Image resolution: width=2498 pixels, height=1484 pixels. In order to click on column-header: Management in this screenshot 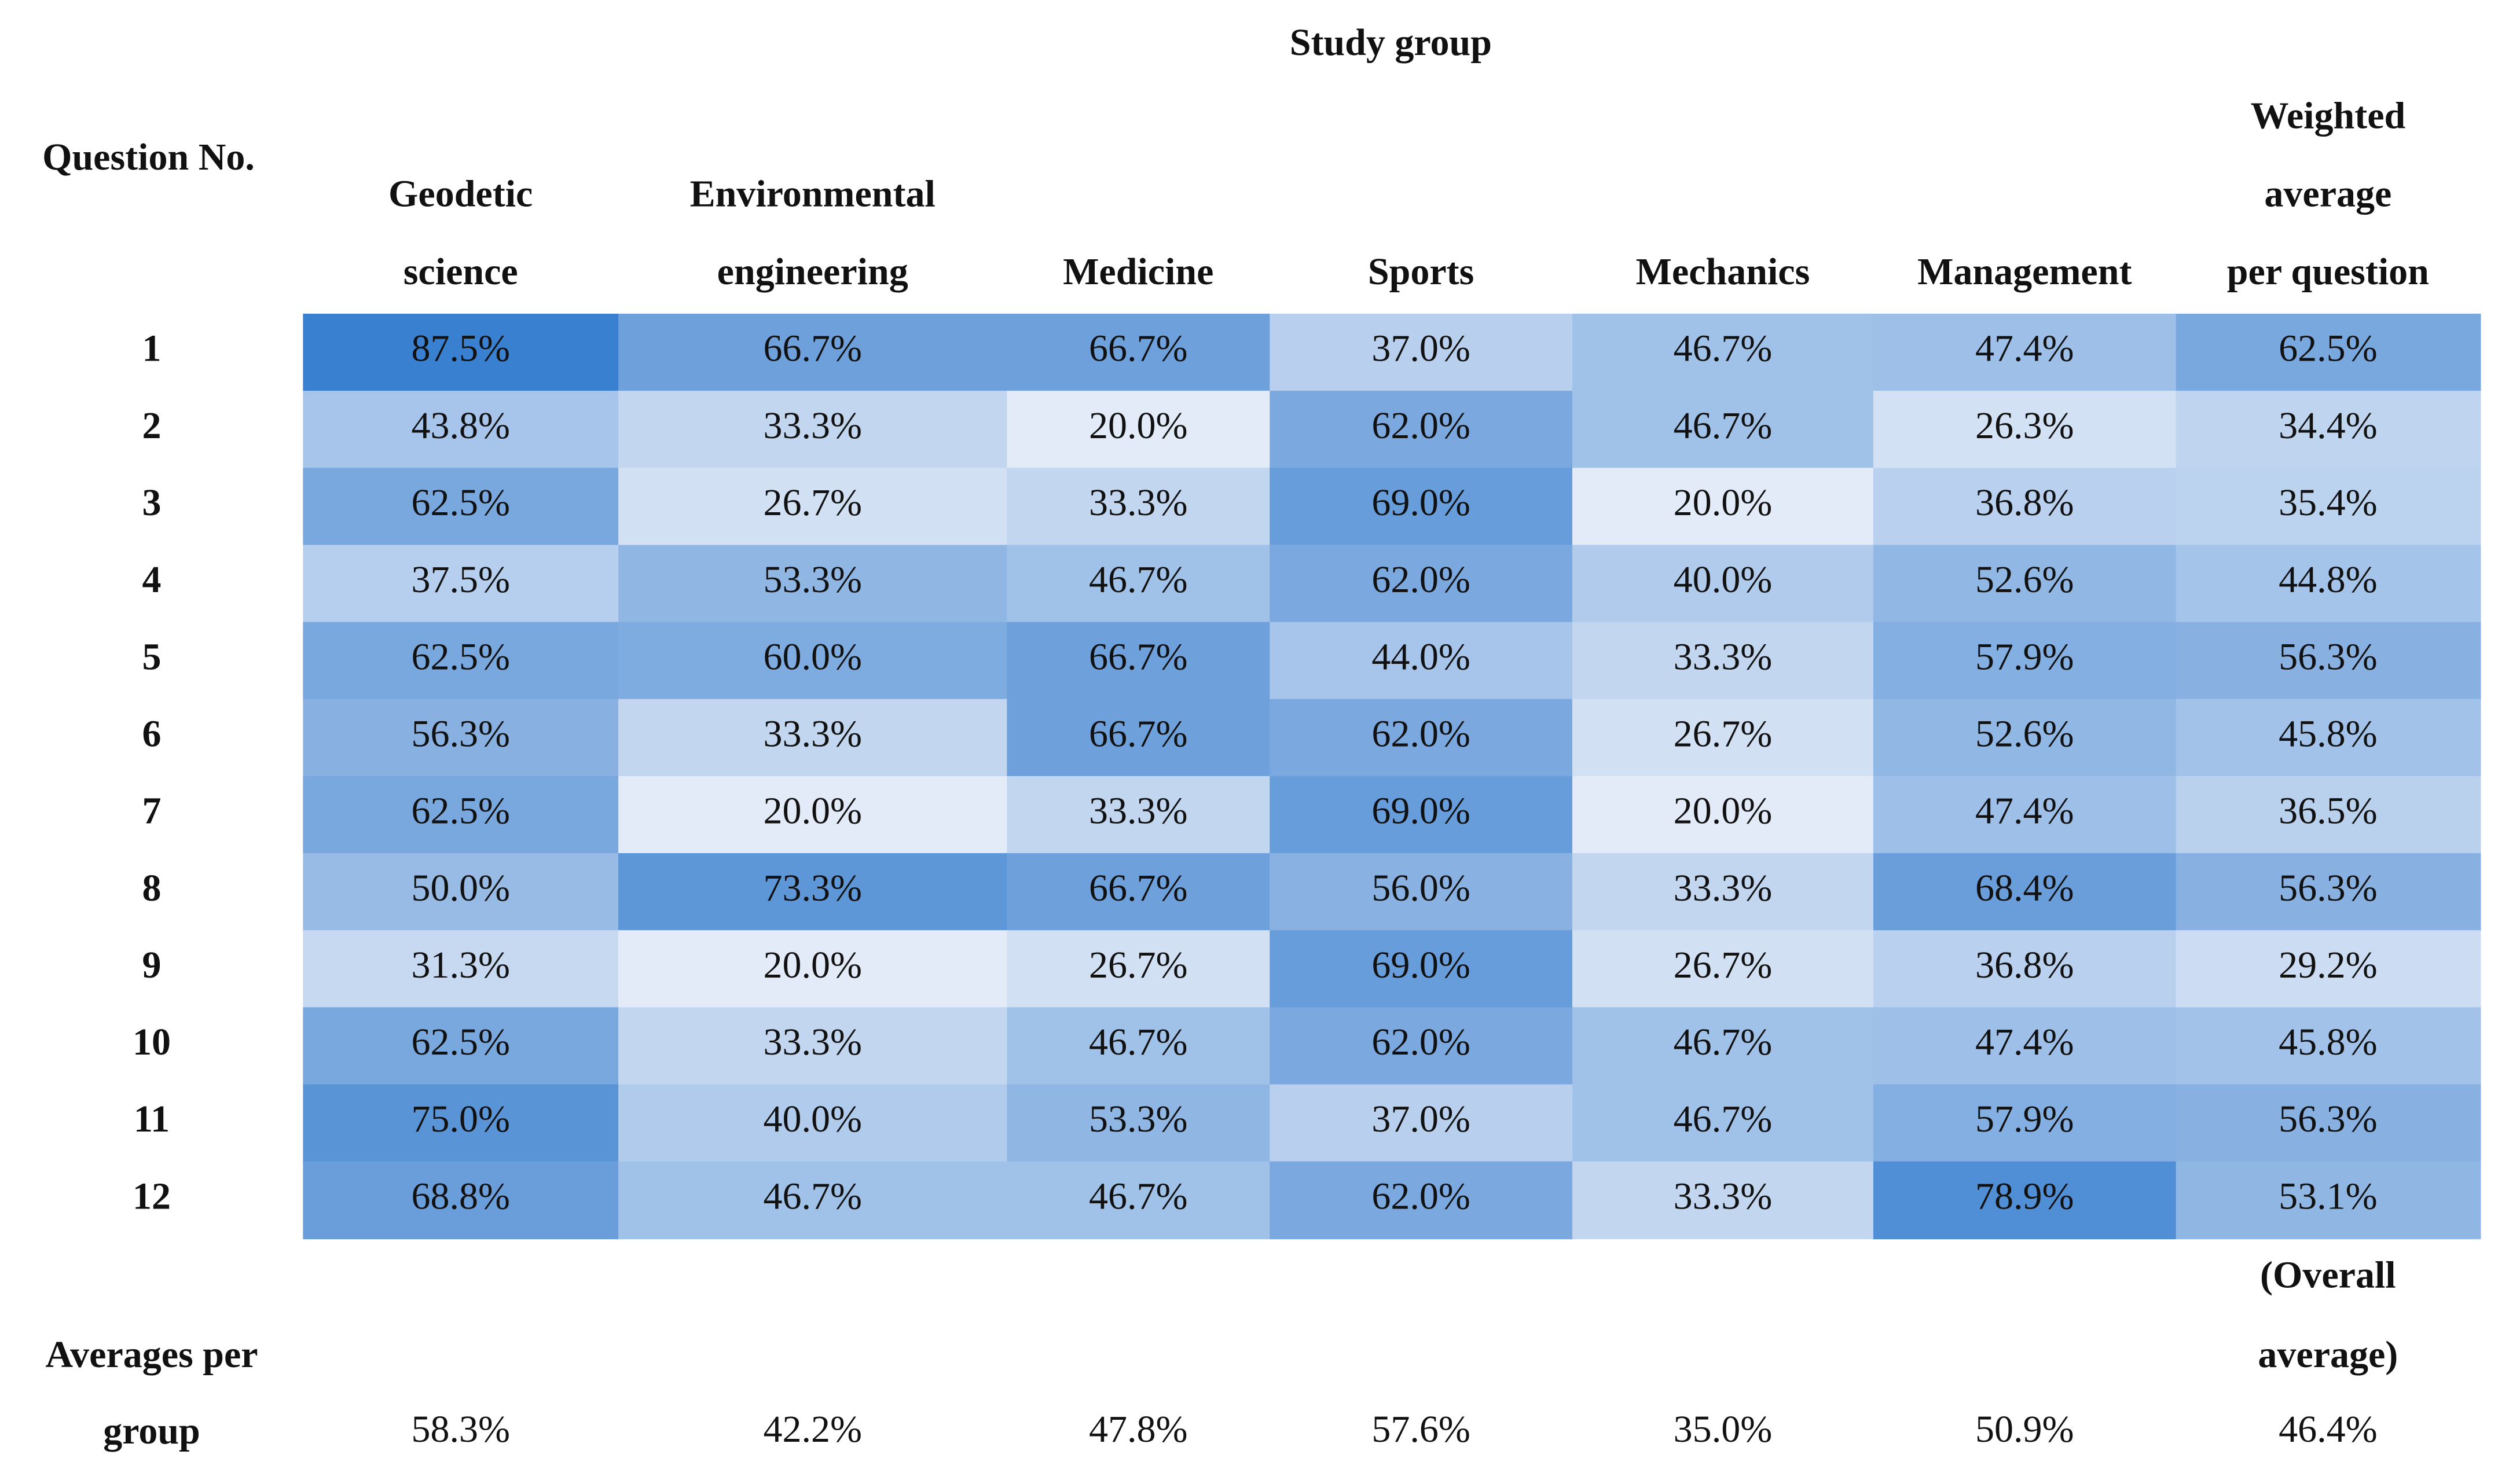, I will do `click(2024, 272)`.